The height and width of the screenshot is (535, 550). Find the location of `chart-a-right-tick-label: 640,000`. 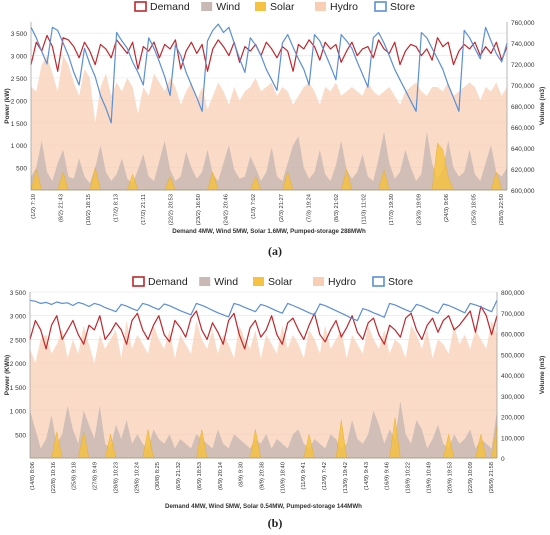

chart-a-right-tick-label: 640,000 is located at coordinates (523, 149).